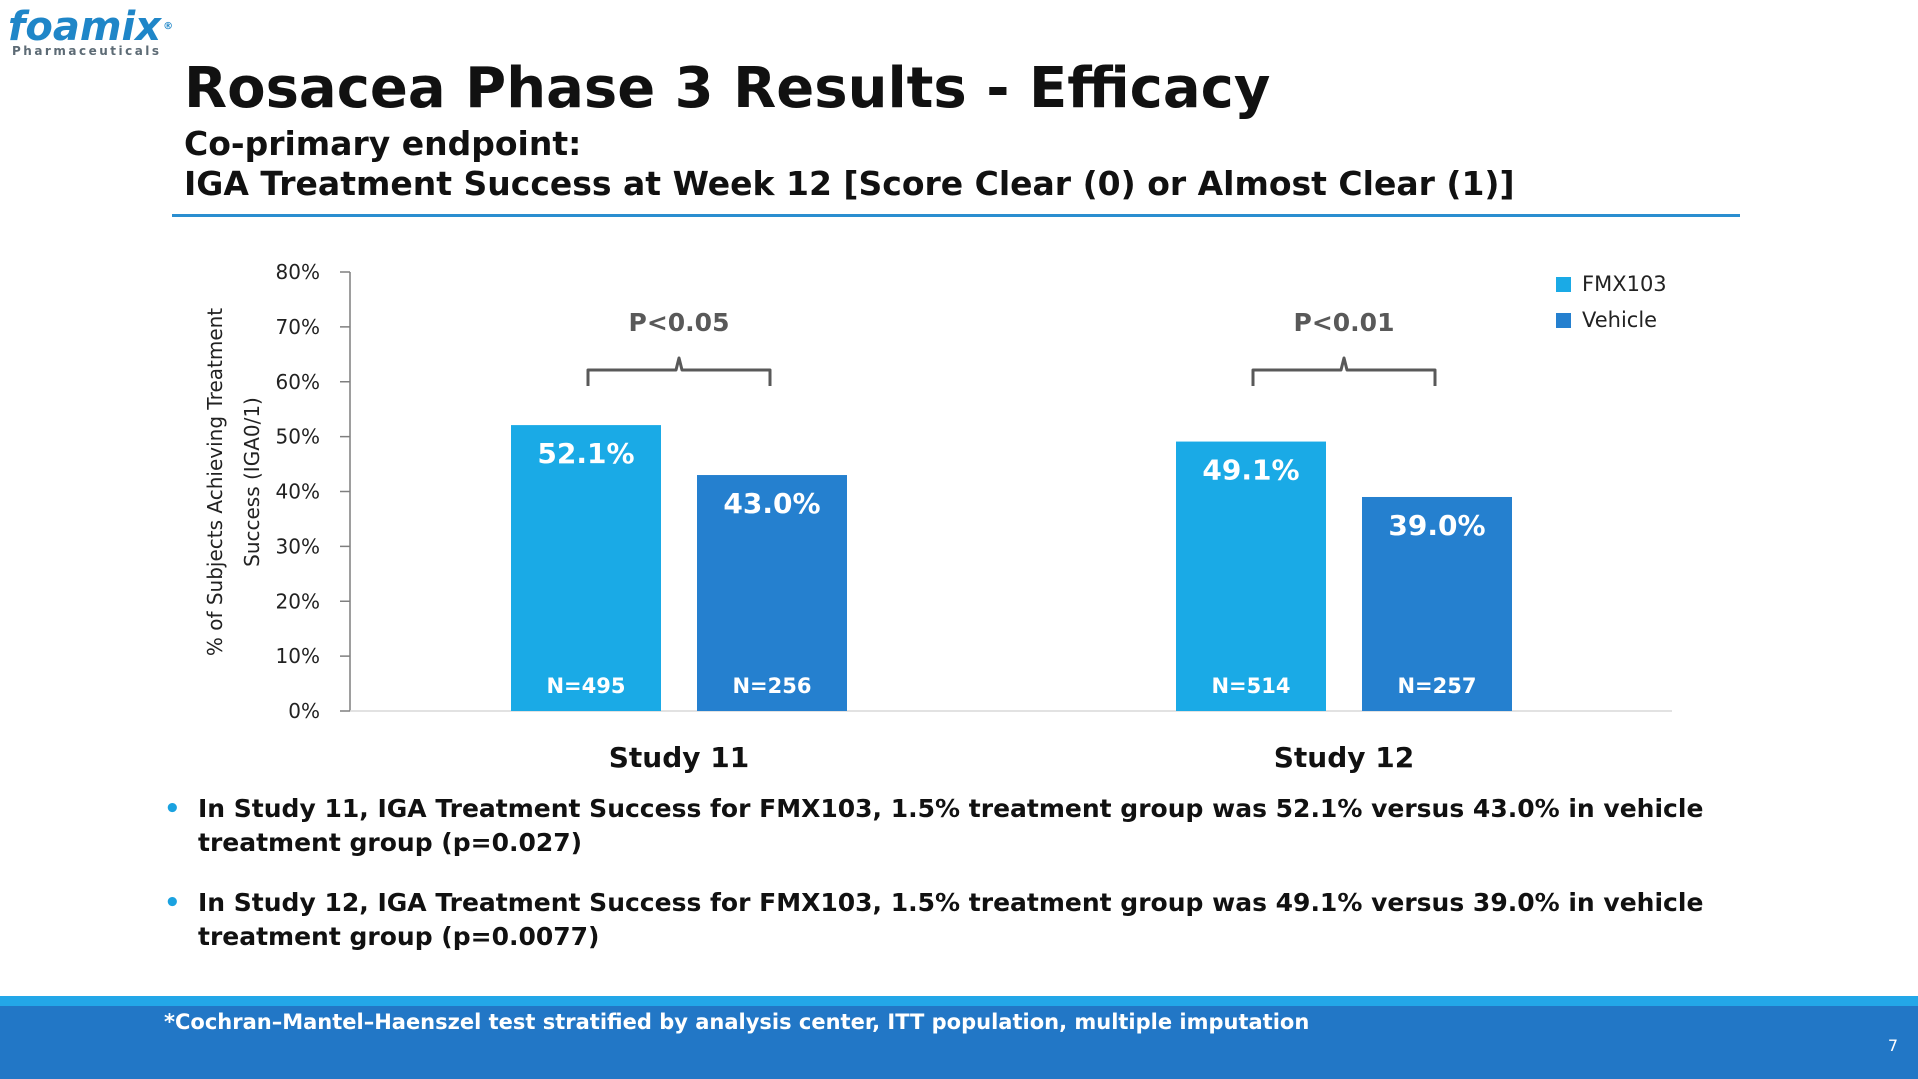 The height and width of the screenshot is (1079, 1918). Describe the element at coordinates (215, 482) in the screenshot. I see `y-axis-title-line-1: % of Subjects Achieving Treatment` at that location.